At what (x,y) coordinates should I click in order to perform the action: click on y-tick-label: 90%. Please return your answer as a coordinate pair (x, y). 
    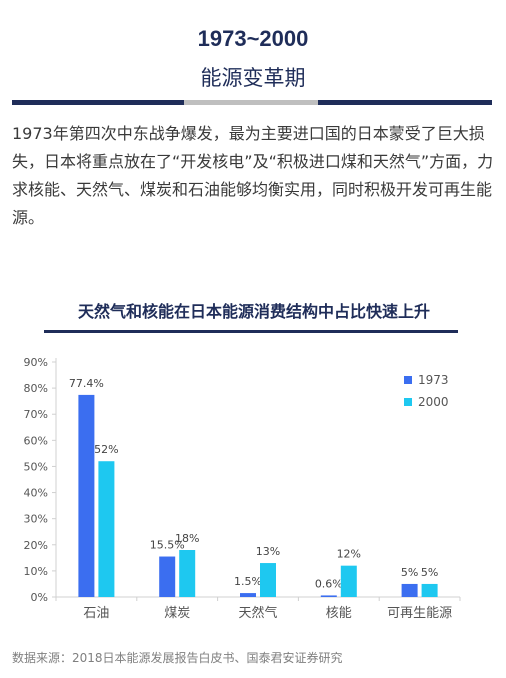
    Looking at the image, I should click on (36, 362).